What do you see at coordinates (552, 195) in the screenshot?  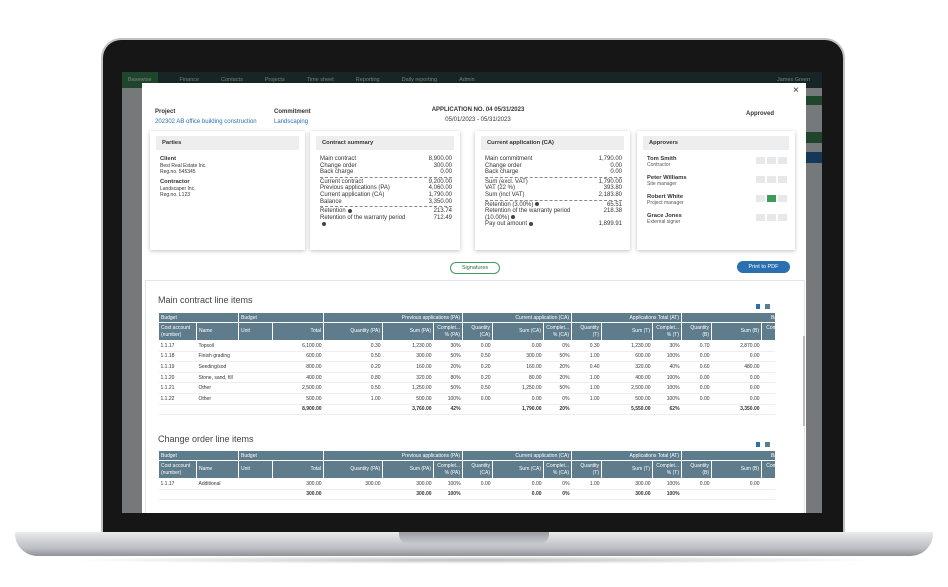 I see `summary-row: Sum (incl VAT) 2,183.80` at bounding box center [552, 195].